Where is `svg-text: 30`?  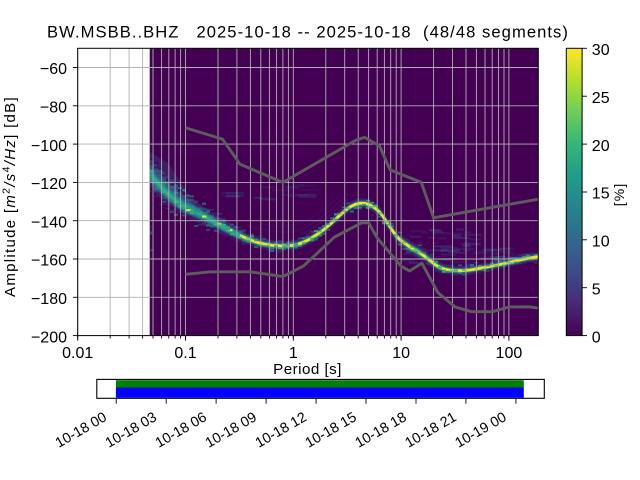
svg-text: 30 is located at coordinates (601, 50).